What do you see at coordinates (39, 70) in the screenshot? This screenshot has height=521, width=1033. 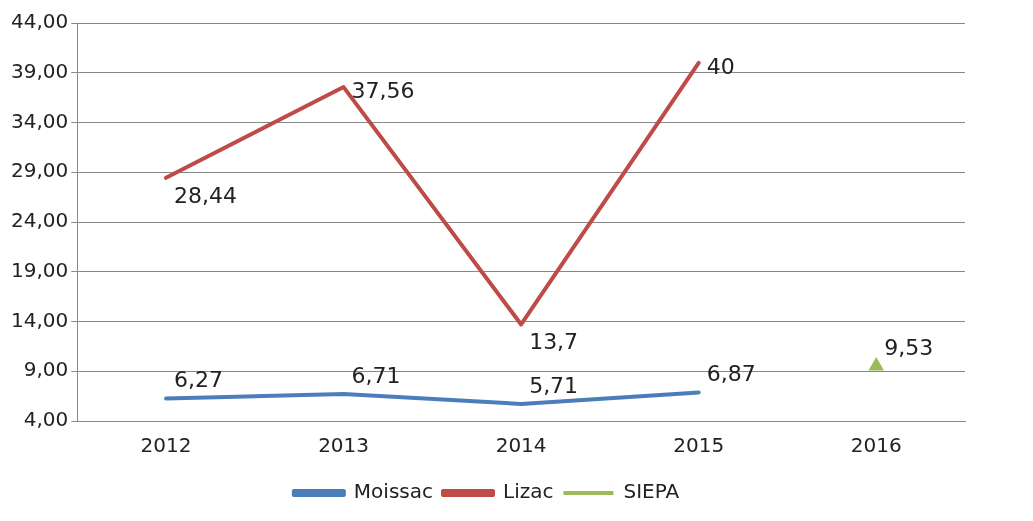 I see `y-tick-label: 39,00` at bounding box center [39, 70].